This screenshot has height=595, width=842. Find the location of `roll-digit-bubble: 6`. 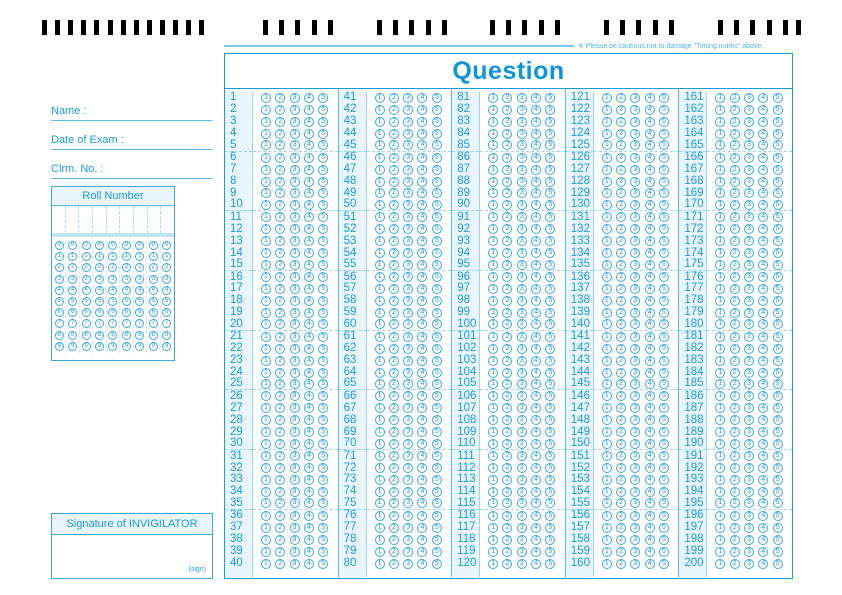

roll-digit-bubble: 6 is located at coordinates (73, 313).